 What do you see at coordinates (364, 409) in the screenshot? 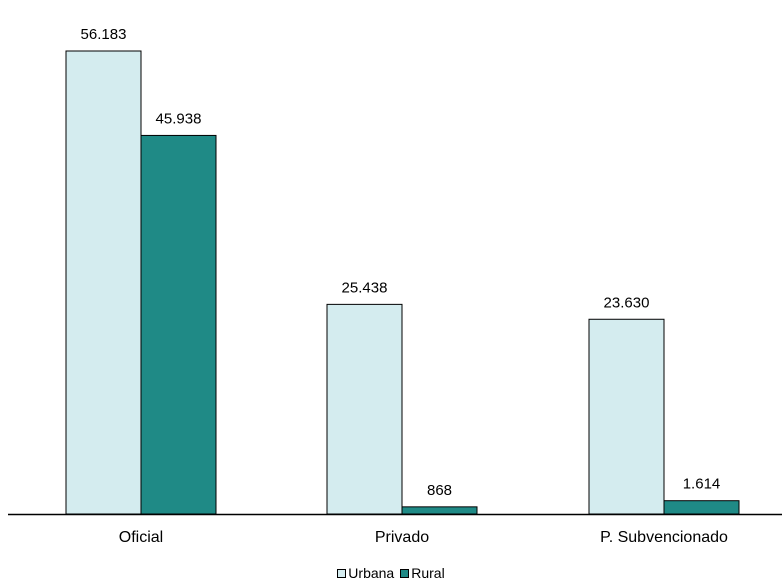
I see `bar-privado-urbana` at bounding box center [364, 409].